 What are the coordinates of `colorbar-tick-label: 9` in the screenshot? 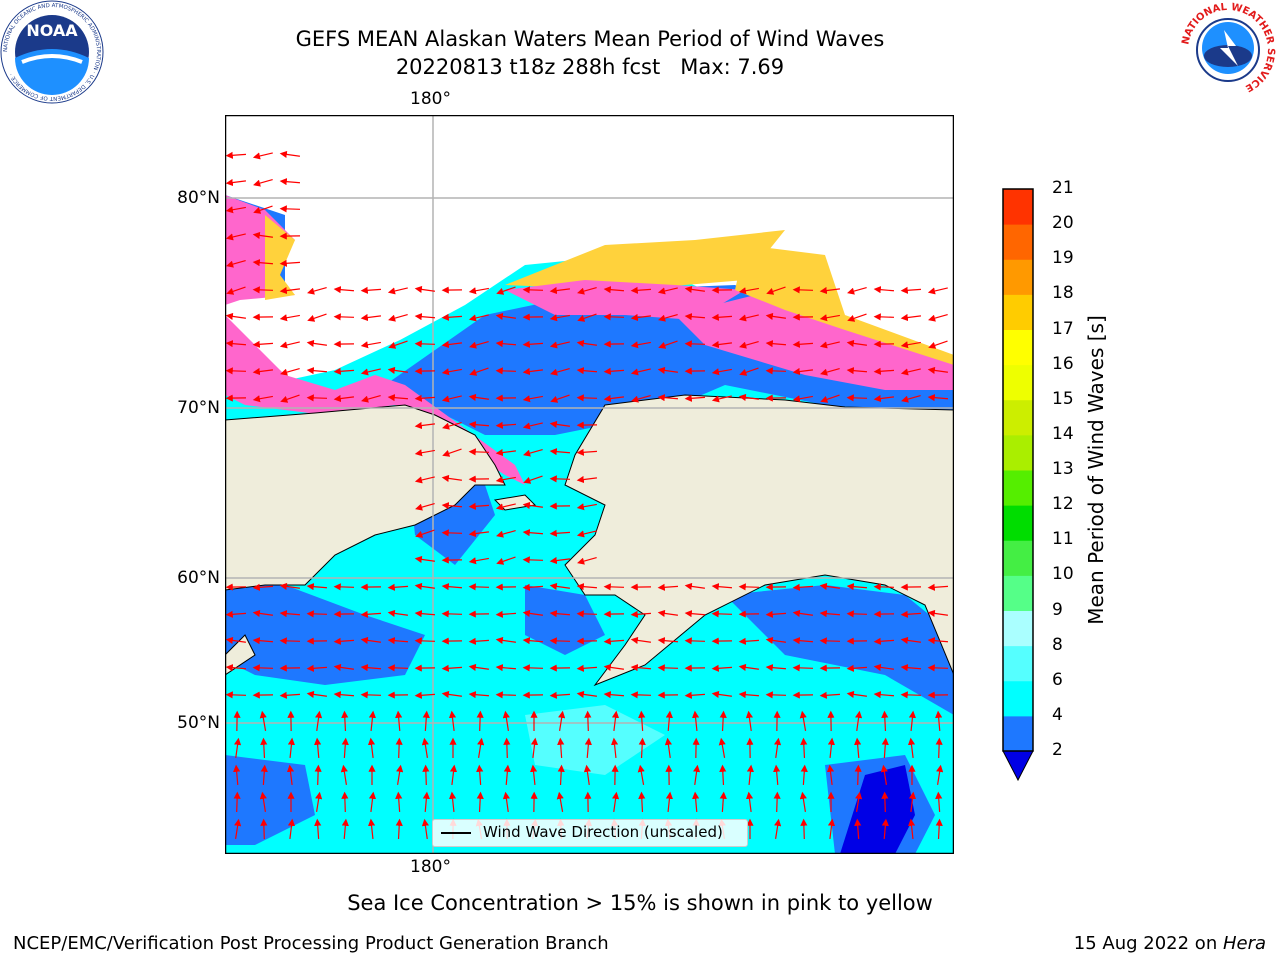 It's located at (1057, 609).